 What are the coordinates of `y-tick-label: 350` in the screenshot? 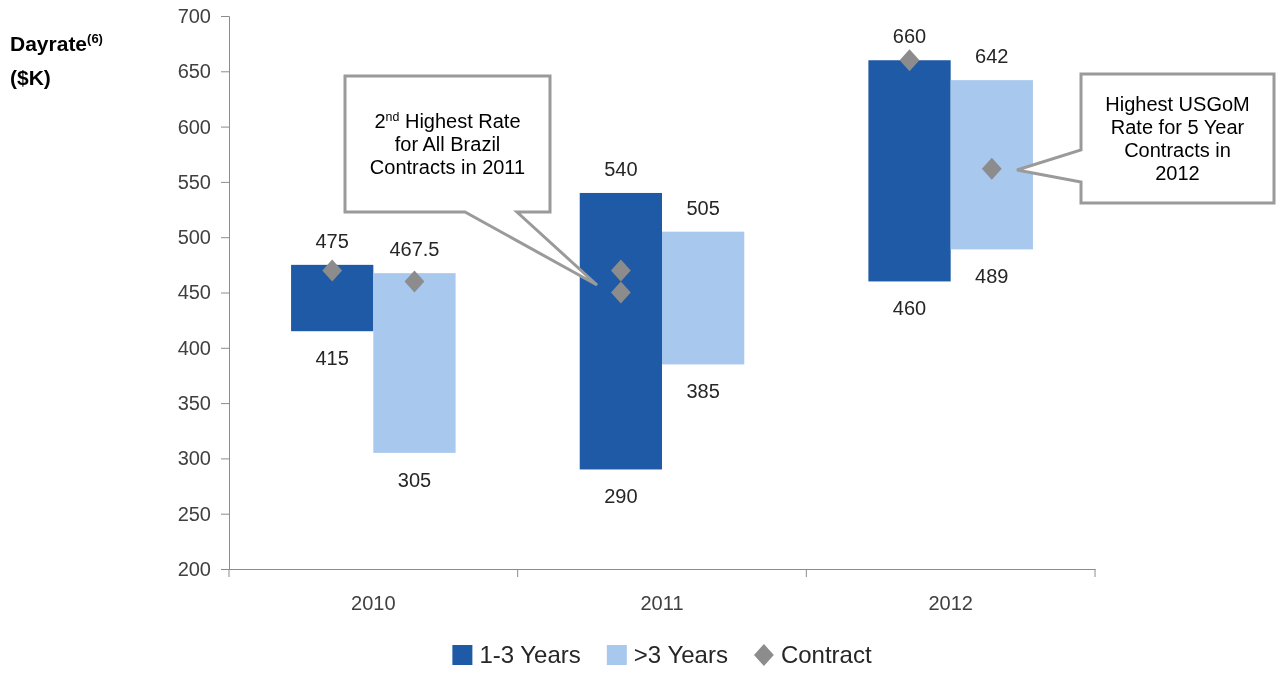 It's located at (194, 403).